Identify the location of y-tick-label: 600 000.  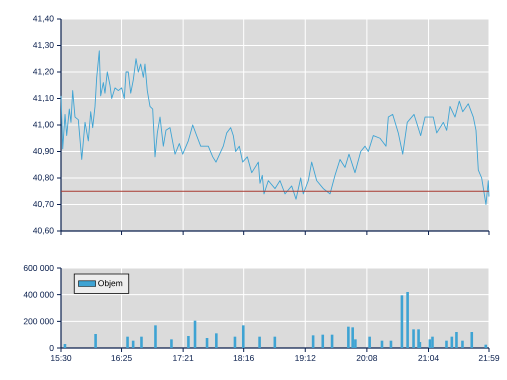
(39, 268).